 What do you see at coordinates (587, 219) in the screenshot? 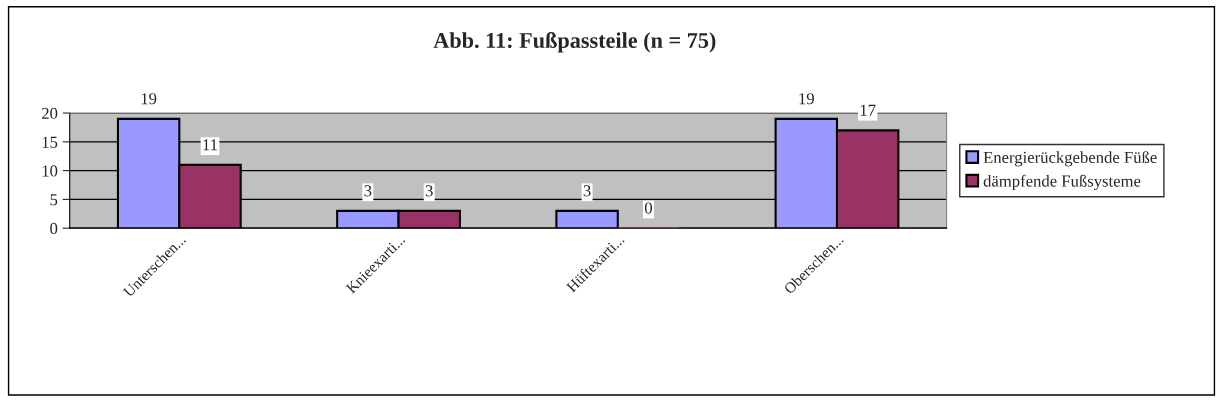
I see `bar` at bounding box center [587, 219].